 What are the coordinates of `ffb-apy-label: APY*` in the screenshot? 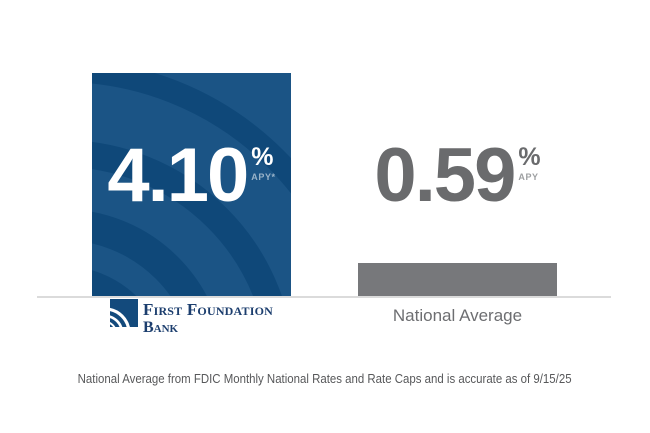 It's located at (263, 177).